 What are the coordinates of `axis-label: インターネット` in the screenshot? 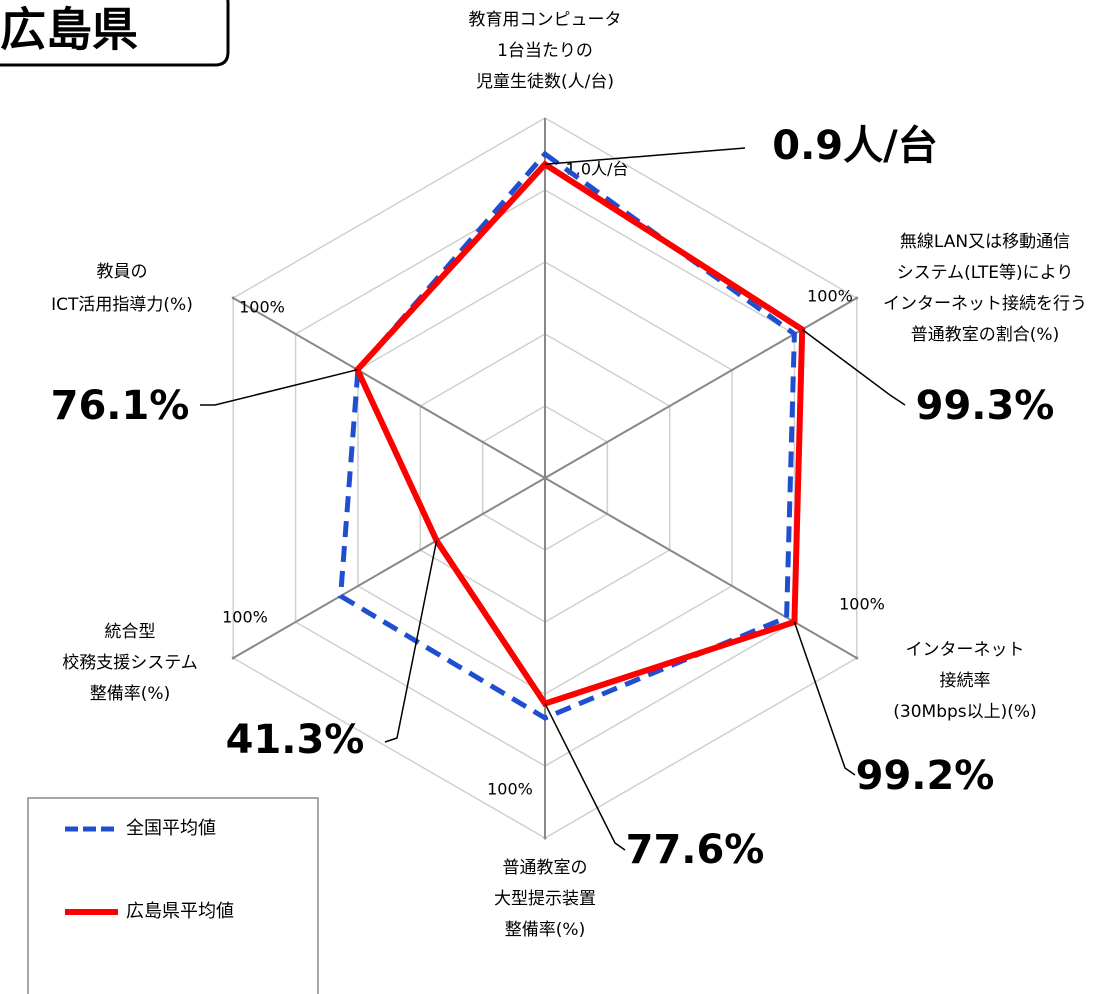 It's located at (965, 650).